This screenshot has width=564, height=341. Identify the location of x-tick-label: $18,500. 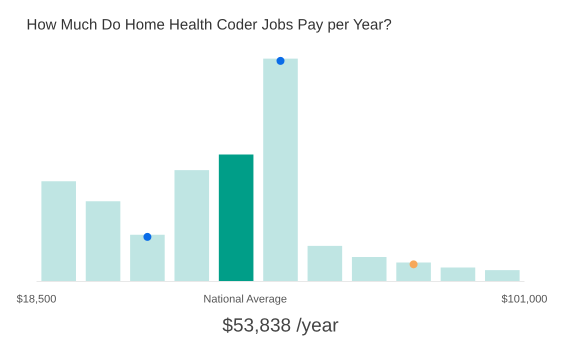
(36, 300).